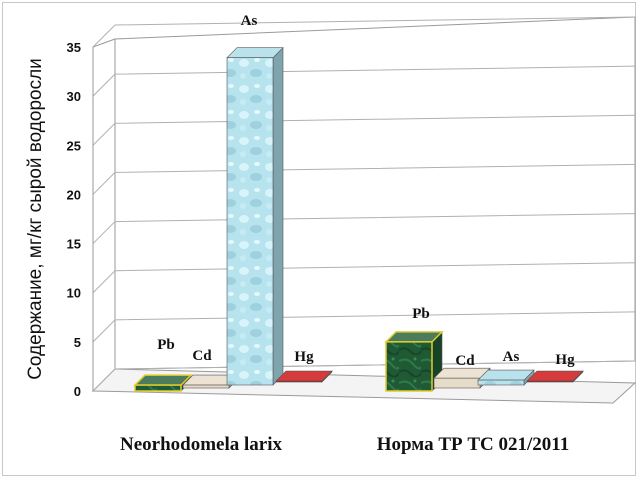  I want to click on data-label-as-sample: As, so click(249, 21).